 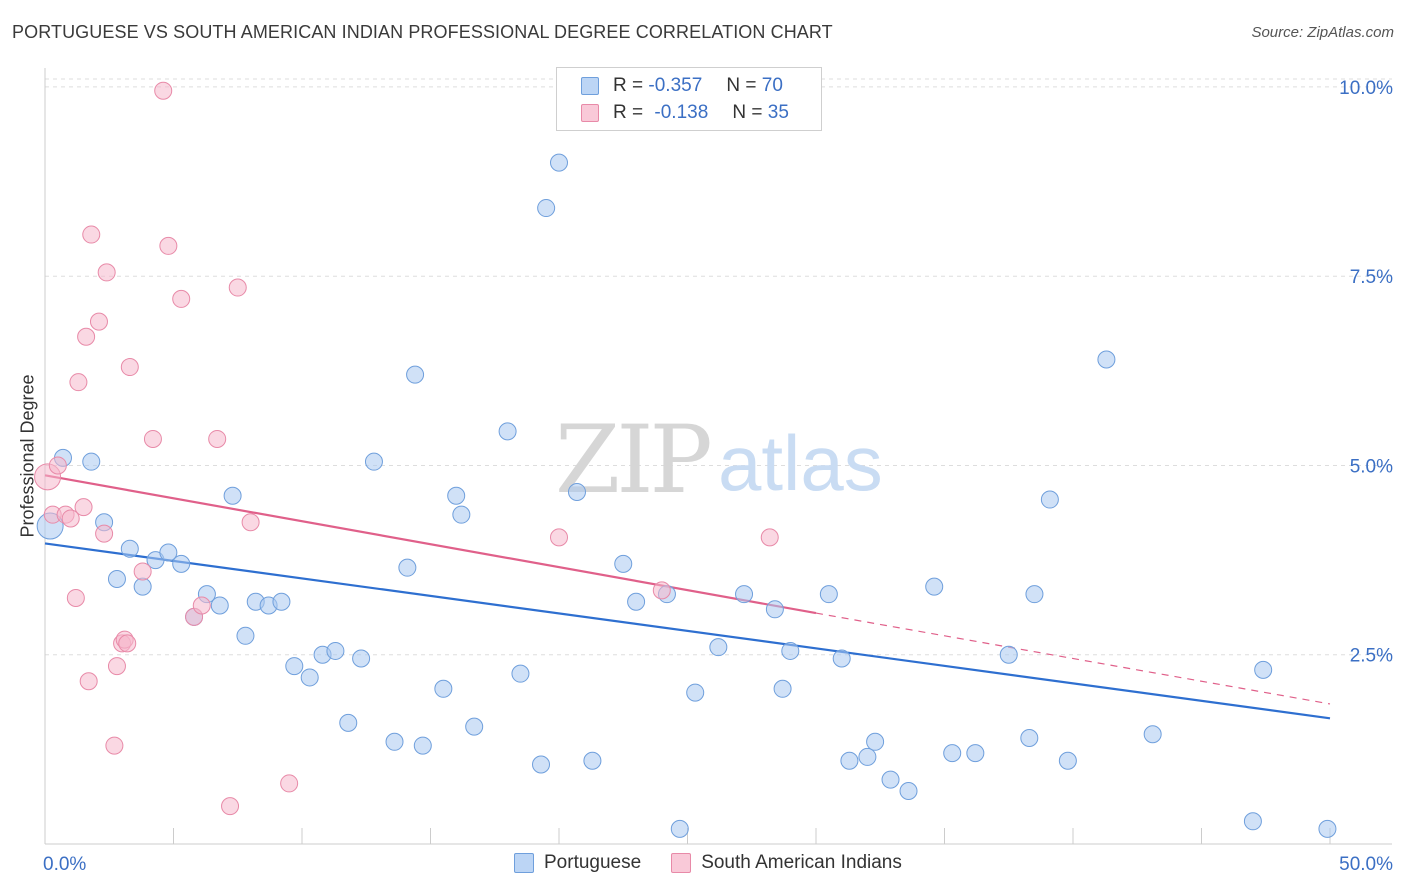 I want to click on legend-label: South American Indians, so click(x=801, y=862).